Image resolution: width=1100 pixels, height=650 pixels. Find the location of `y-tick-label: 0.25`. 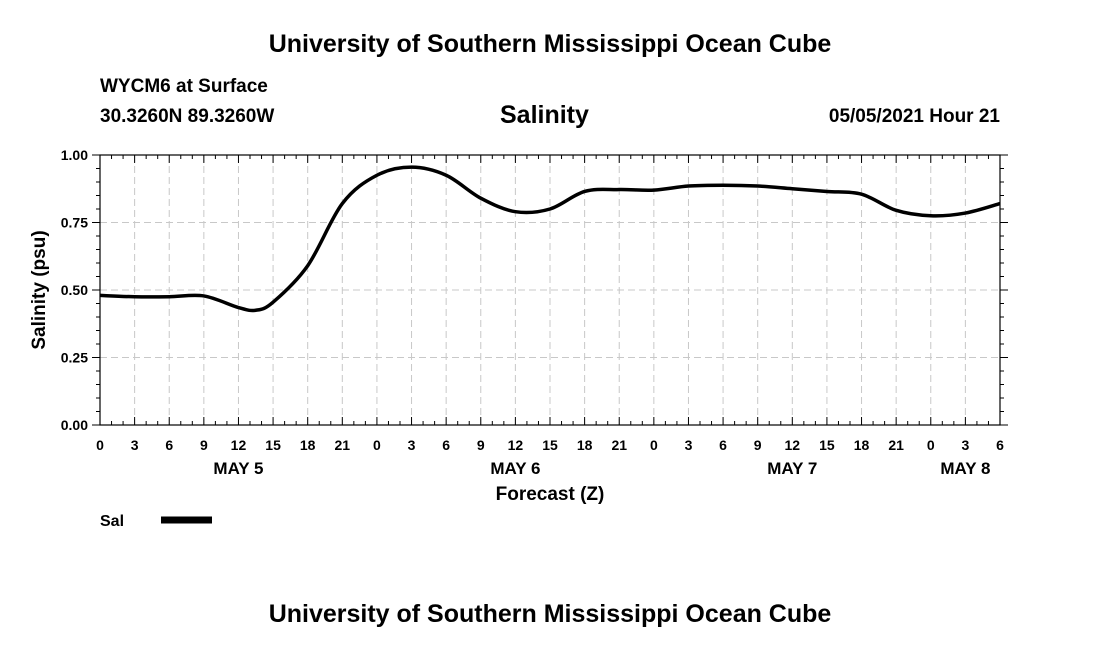

y-tick-label: 0.25 is located at coordinates (74, 358).